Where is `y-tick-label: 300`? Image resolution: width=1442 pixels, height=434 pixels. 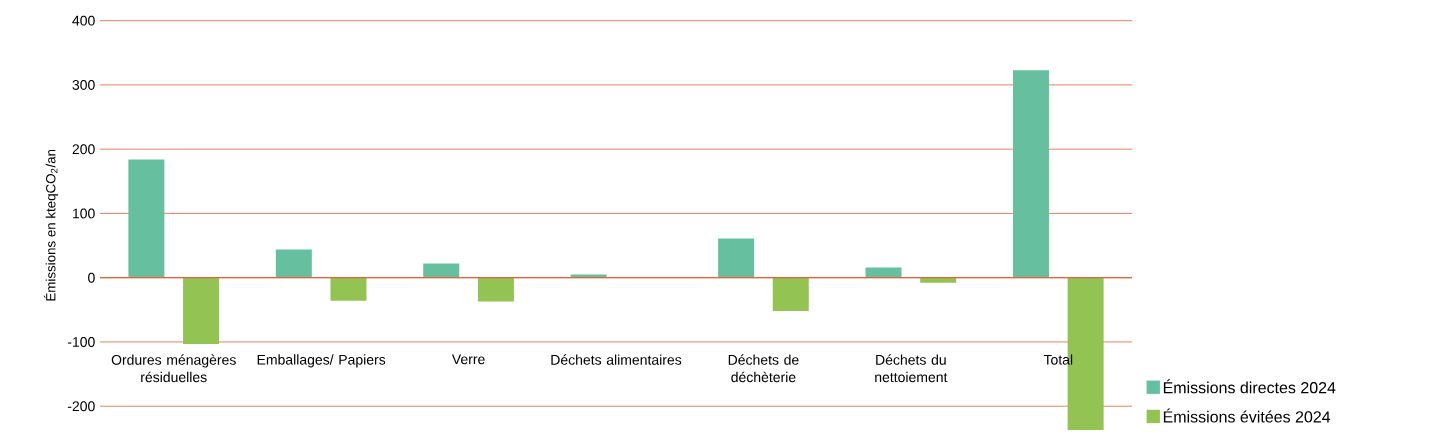
y-tick-label: 300 is located at coordinates (83, 84).